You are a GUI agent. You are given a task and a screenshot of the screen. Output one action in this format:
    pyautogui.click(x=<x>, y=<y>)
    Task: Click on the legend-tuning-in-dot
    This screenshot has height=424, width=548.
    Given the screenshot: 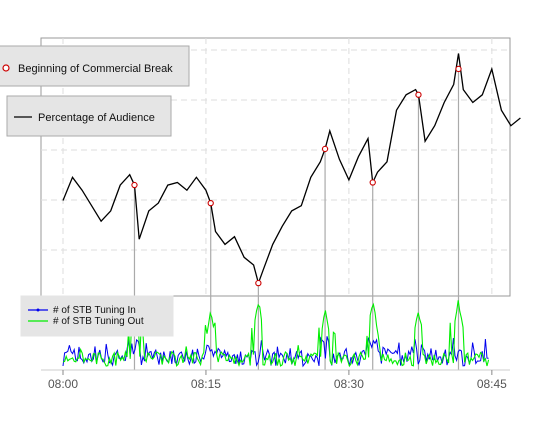 What is the action you would take?
    pyautogui.click(x=38, y=310)
    